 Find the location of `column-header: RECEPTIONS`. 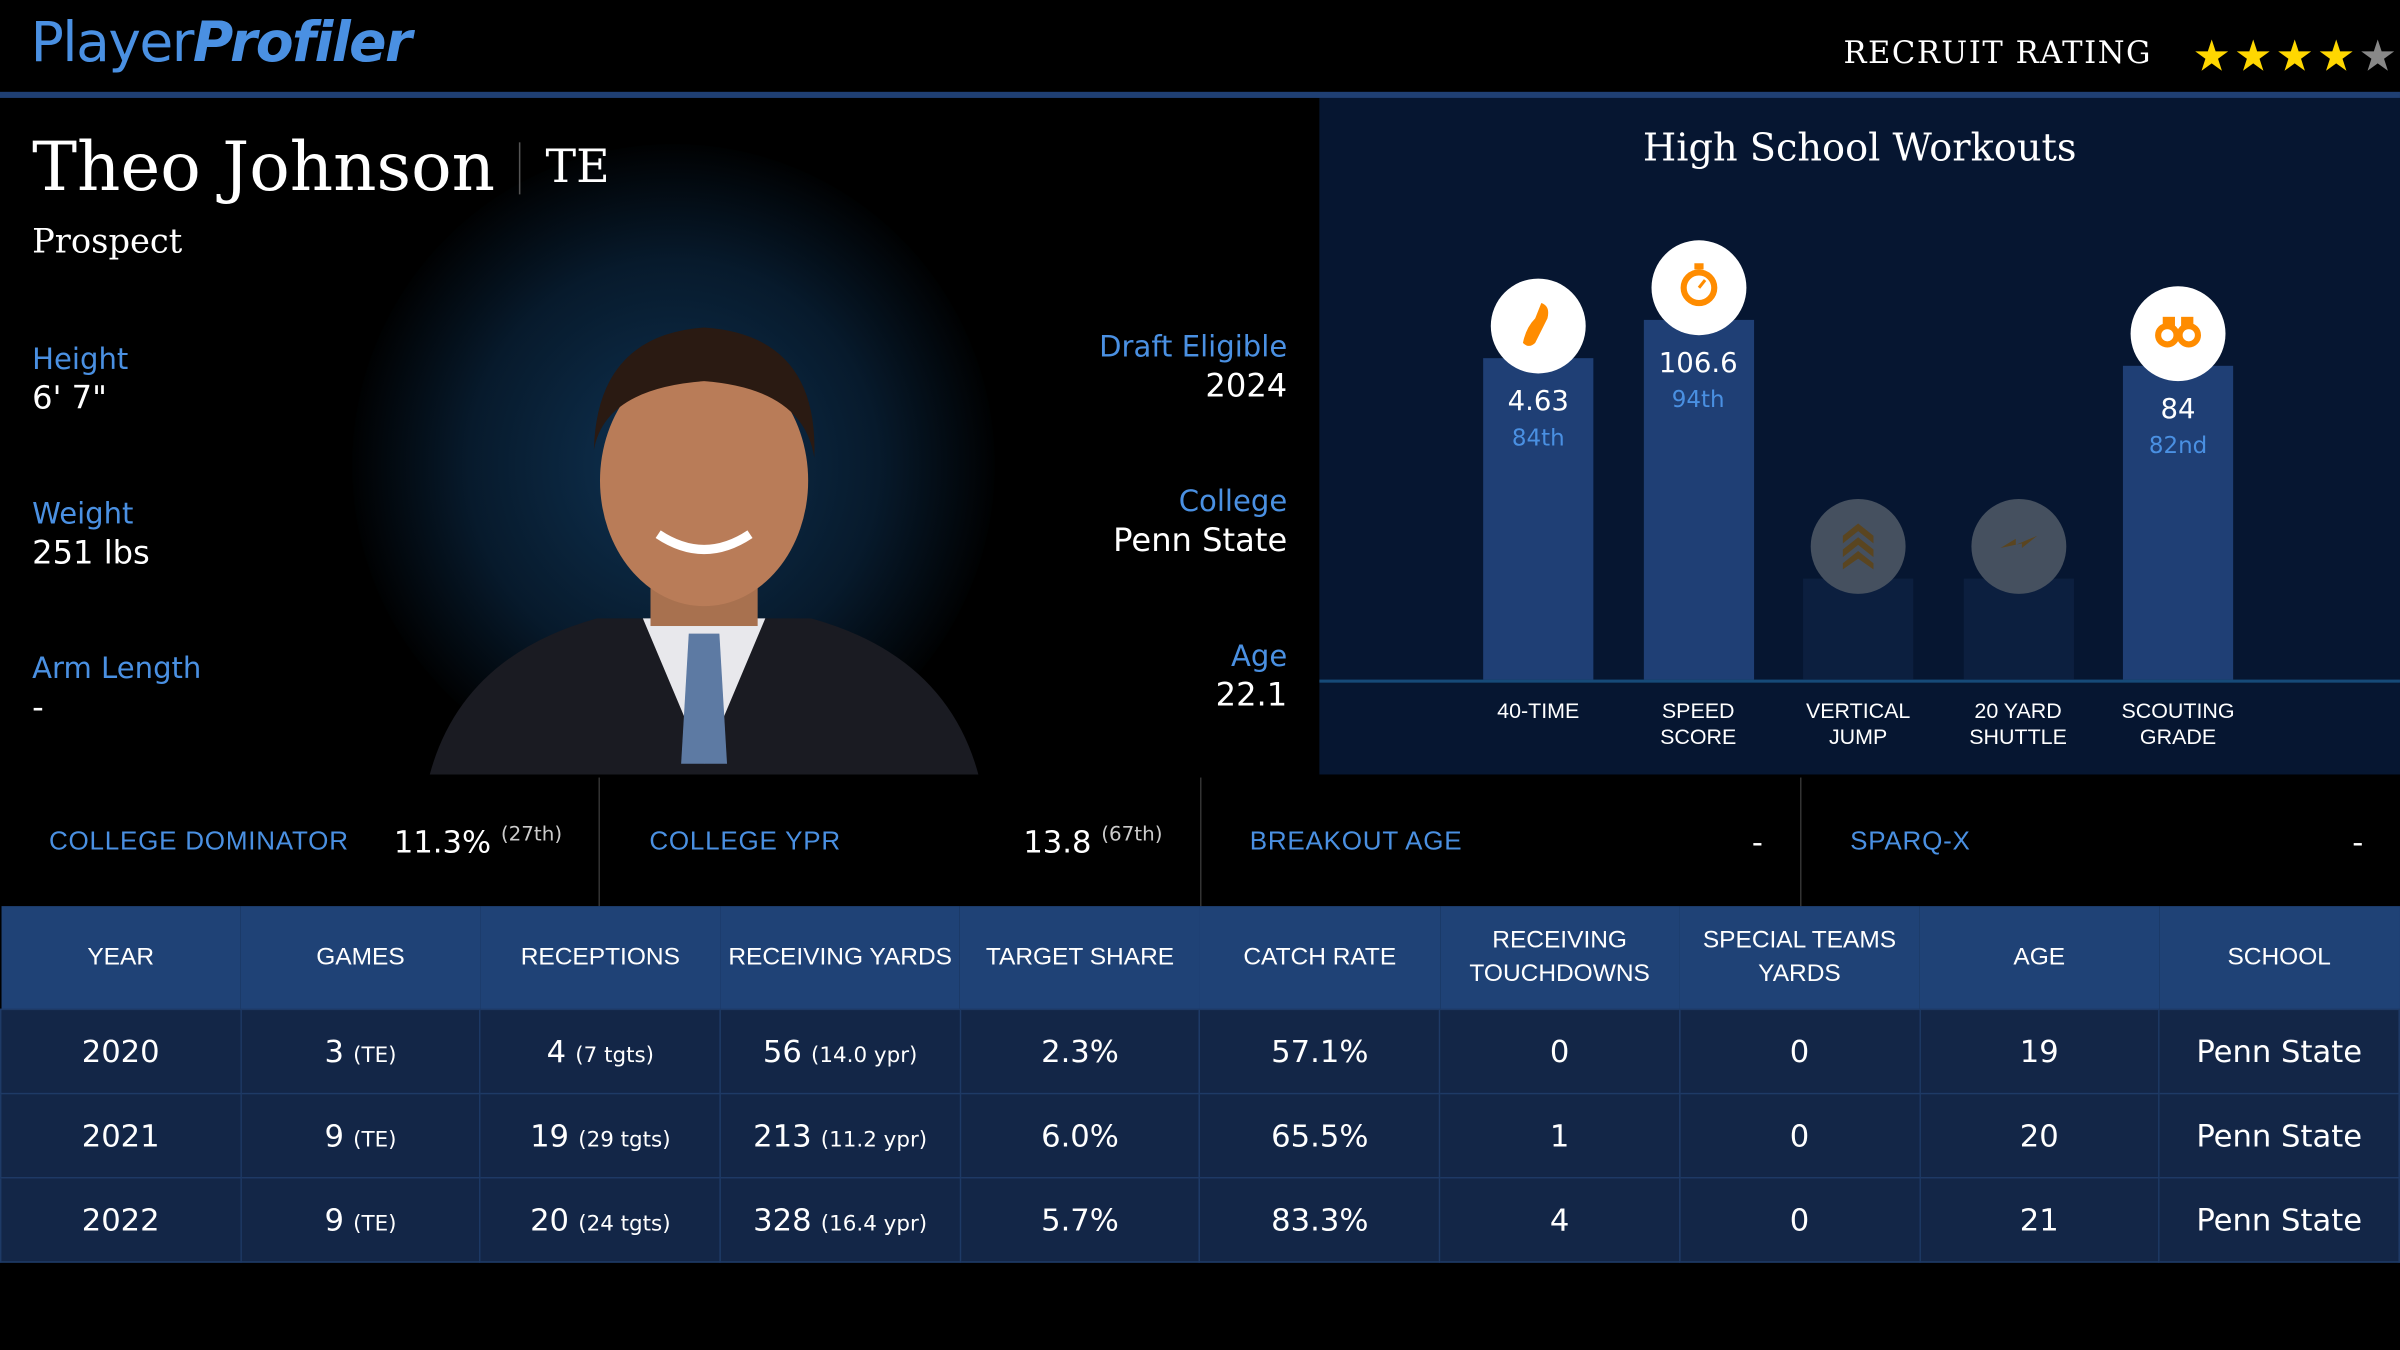

column-header: RECEPTIONS is located at coordinates (600, 958).